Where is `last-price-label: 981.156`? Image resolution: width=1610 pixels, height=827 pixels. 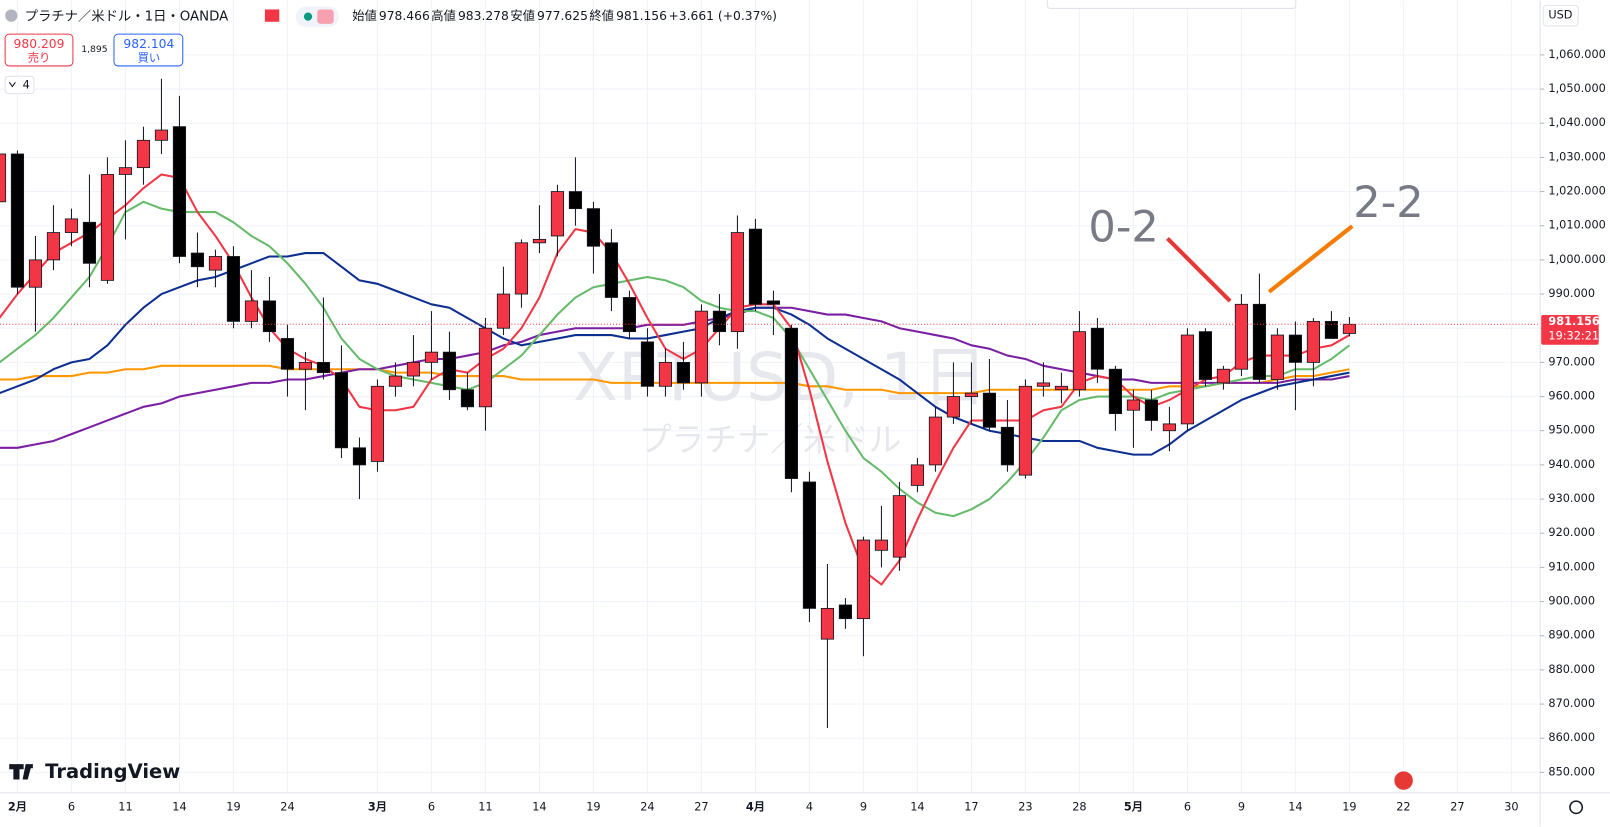
last-price-label: 981.156 is located at coordinates (1574, 321).